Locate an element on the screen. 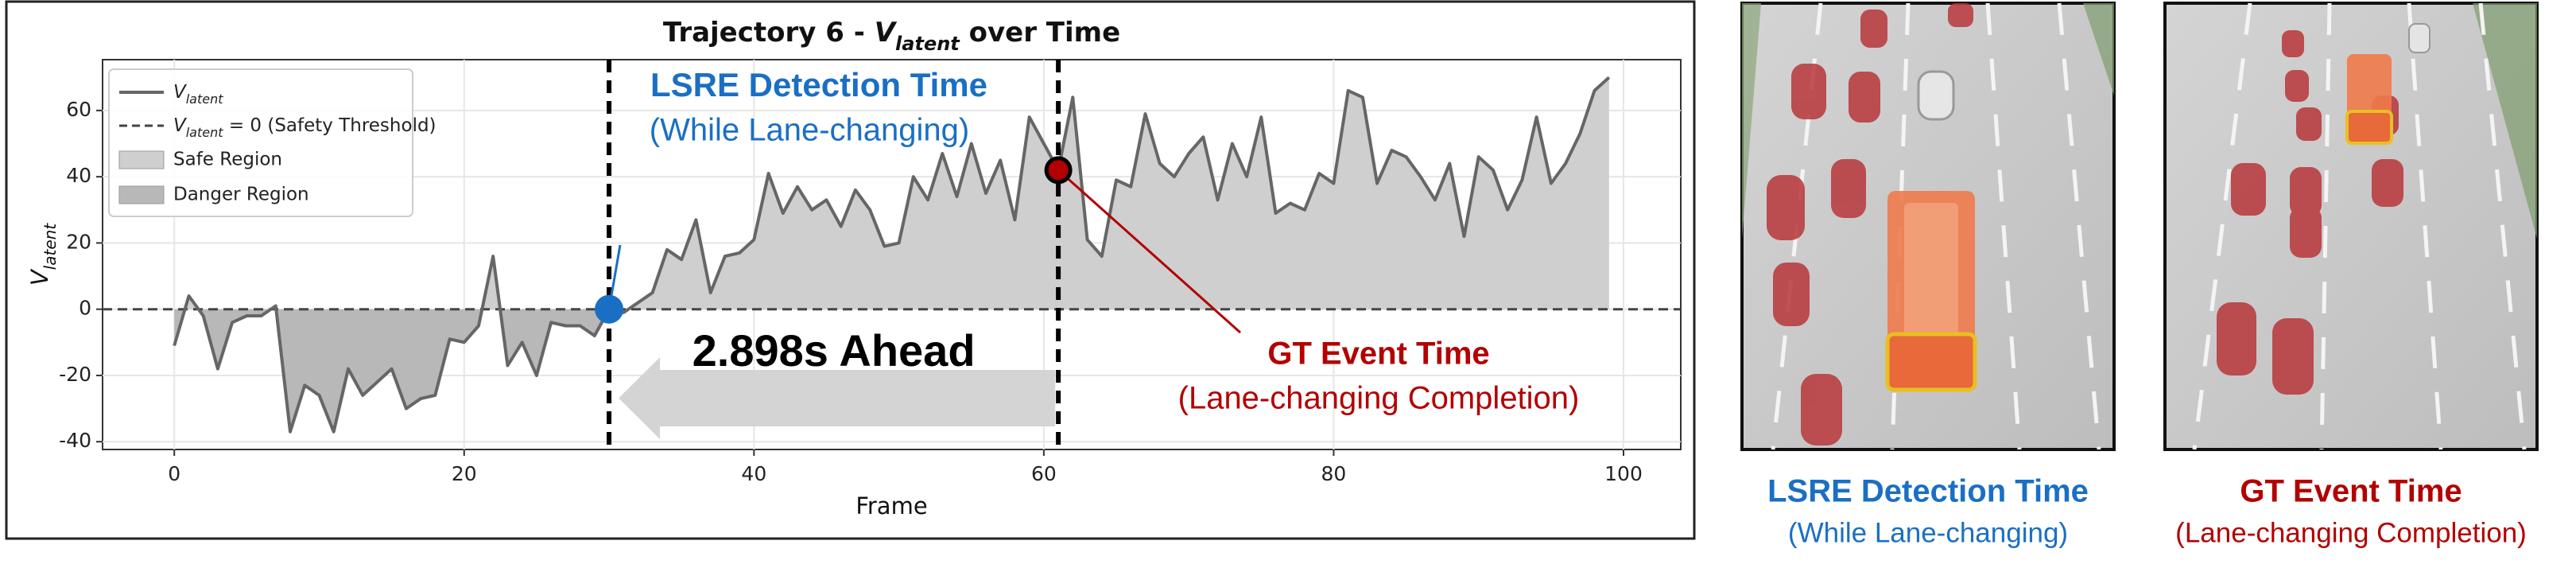 The width and height of the screenshot is (2576, 572). legend-label: Danger Region is located at coordinates (241, 195).